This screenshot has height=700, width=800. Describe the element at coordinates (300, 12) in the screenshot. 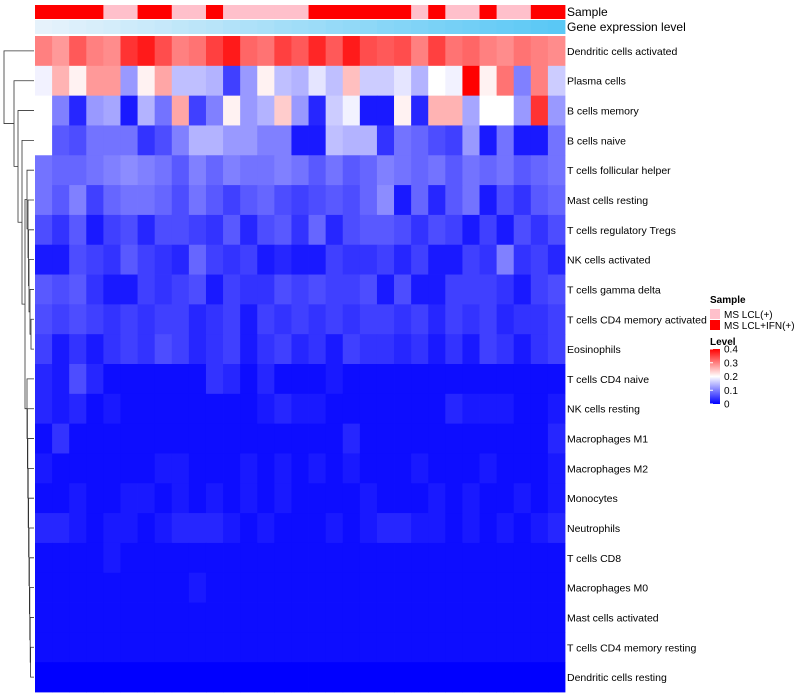

I see `sample-annotation-bar` at that location.